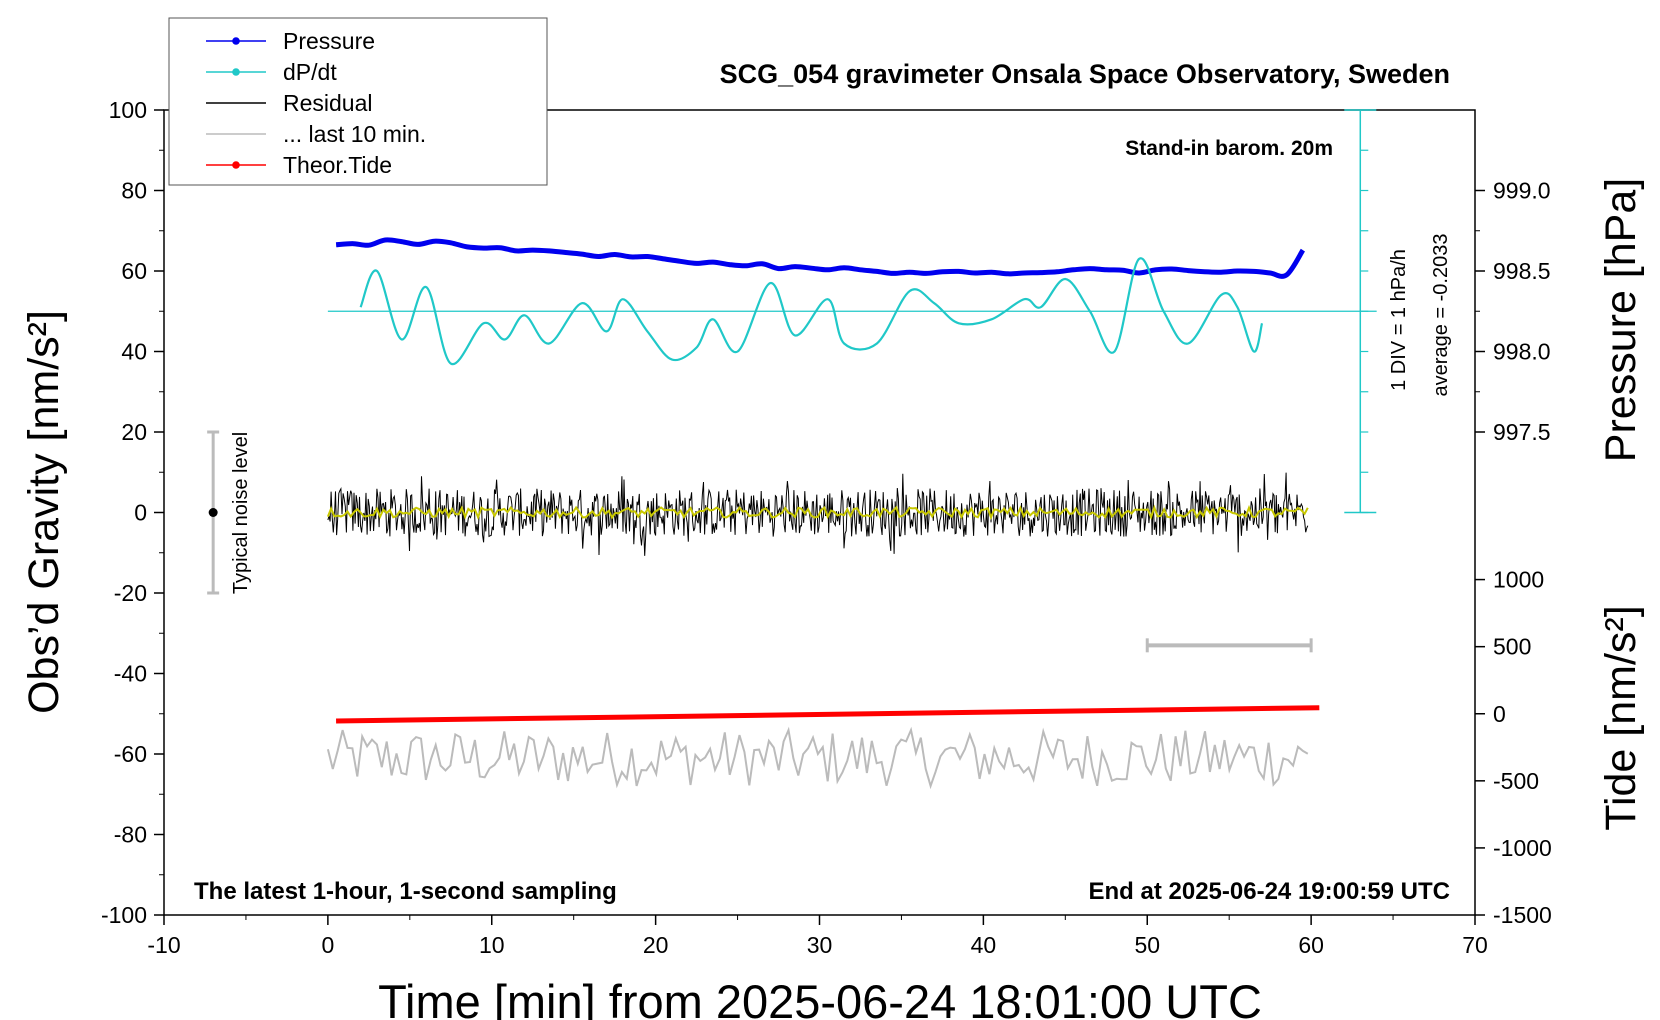 The image size is (1660, 1020). I want to click on y-tick-label: -80, so click(130, 835).